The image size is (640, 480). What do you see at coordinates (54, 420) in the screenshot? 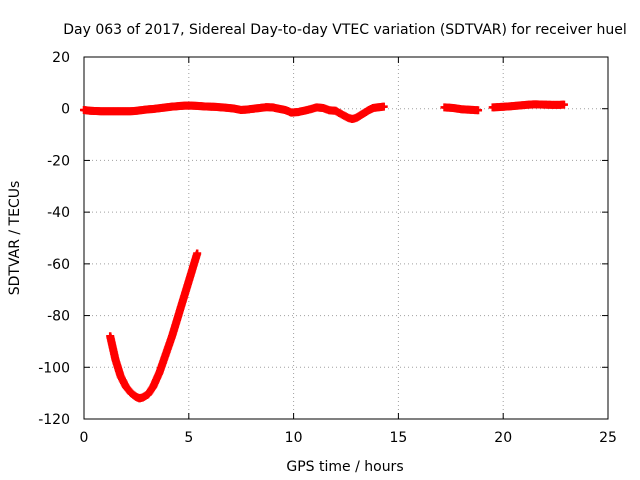
I see `y-tick-label: -120` at bounding box center [54, 420].